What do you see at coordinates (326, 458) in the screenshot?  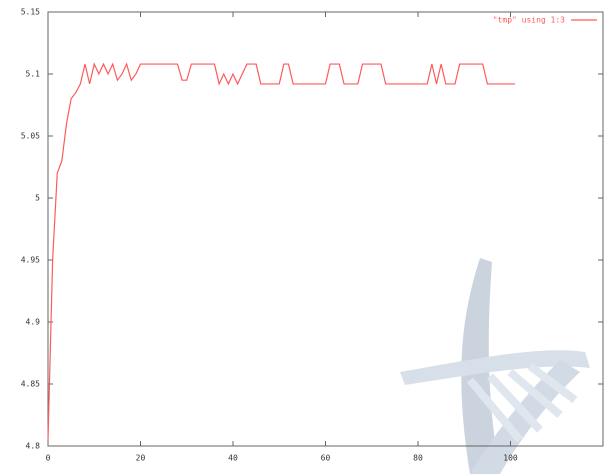 I see `x-tick-label: 60` at bounding box center [326, 458].